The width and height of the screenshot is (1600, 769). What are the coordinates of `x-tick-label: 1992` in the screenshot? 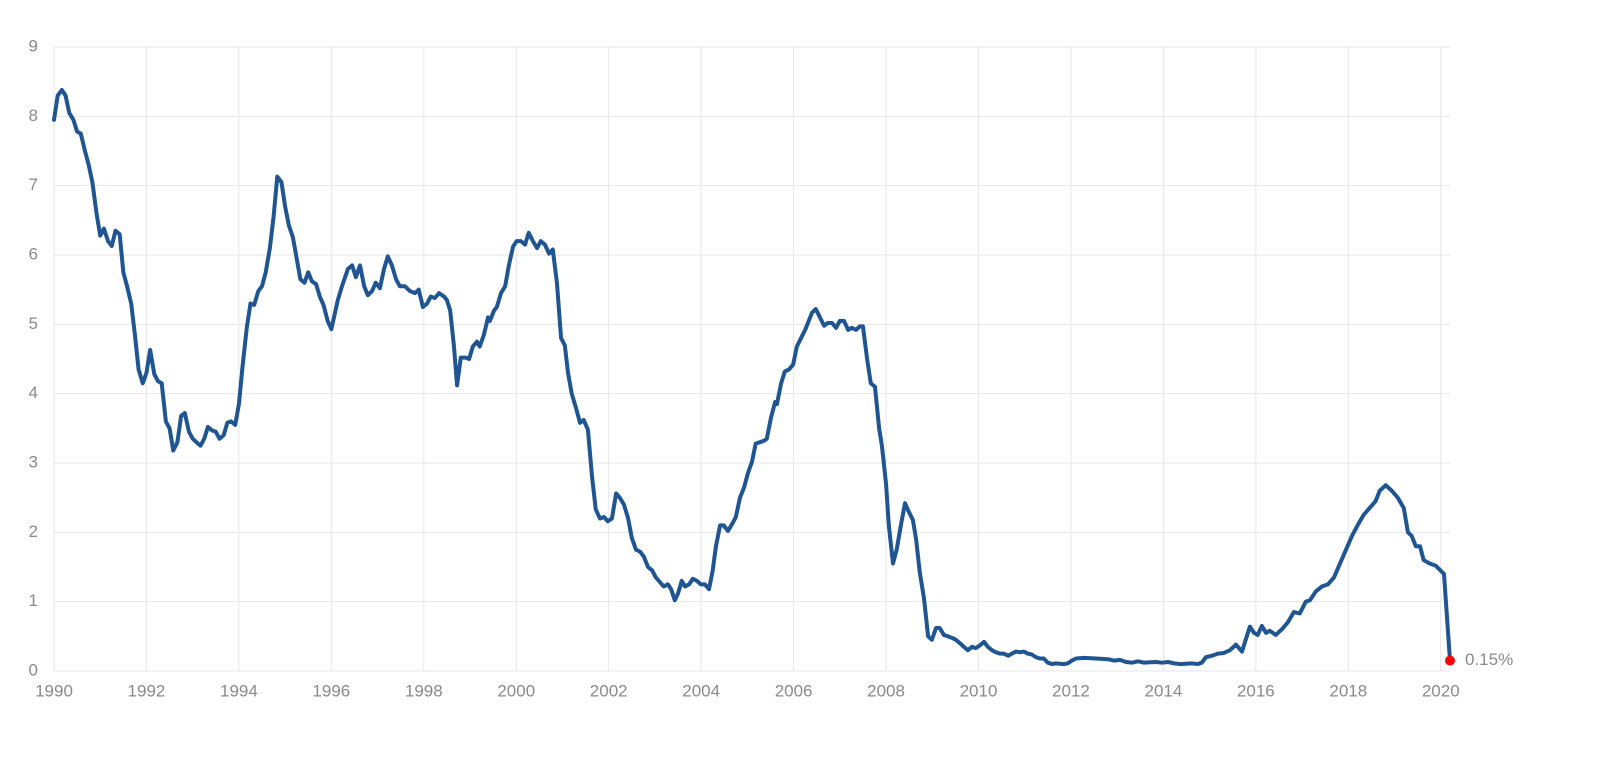 It's located at (147, 690).